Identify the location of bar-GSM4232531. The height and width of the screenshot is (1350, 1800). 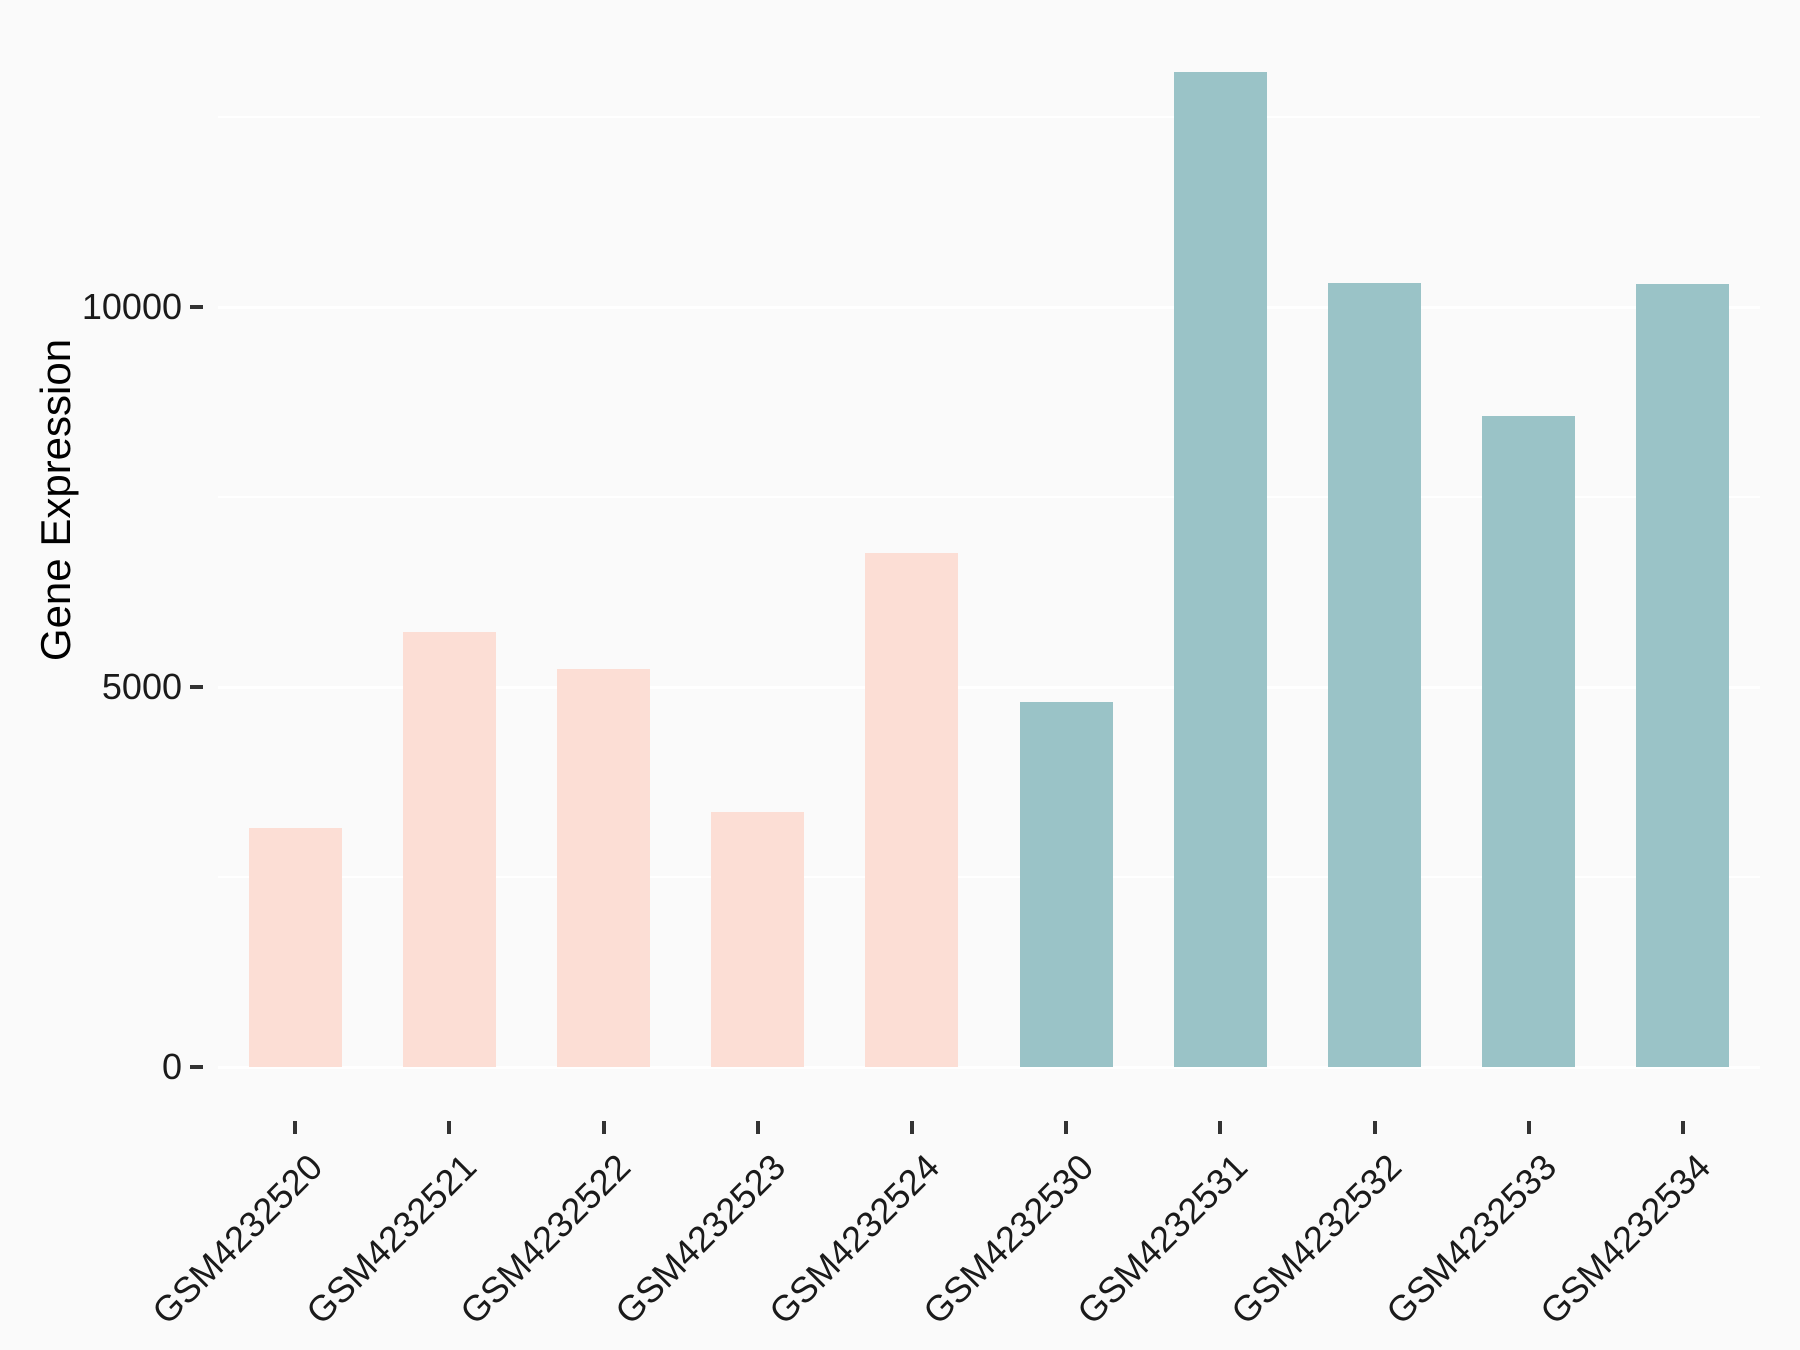
(1220, 569).